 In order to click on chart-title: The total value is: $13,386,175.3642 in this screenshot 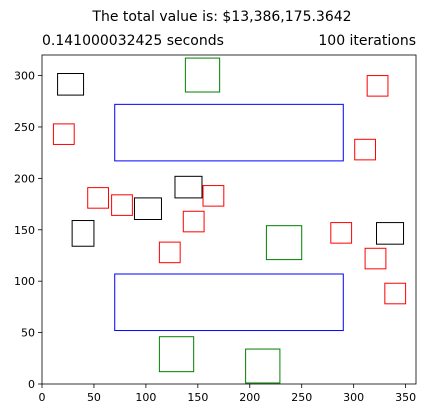, I will do `click(221, 17)`.